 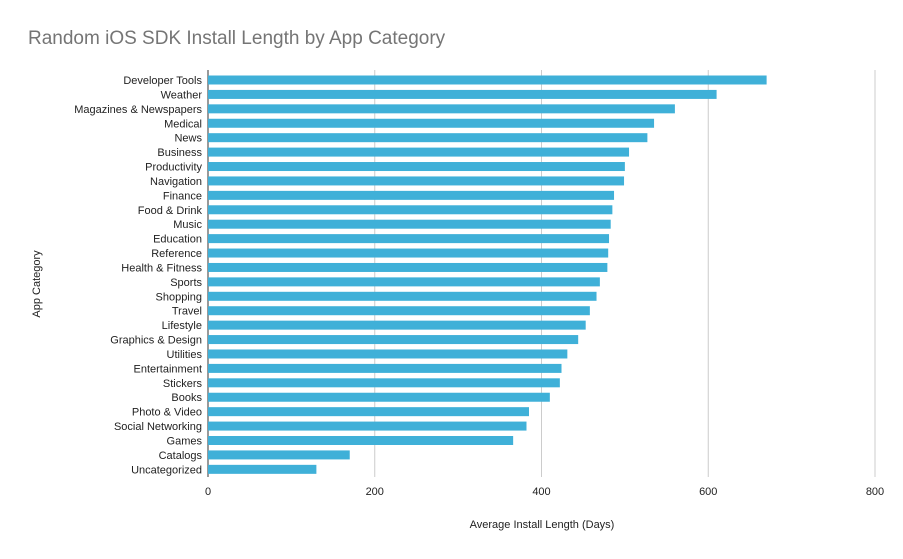 I want to click on category-label: Food & Drink, so click(x=170, y=211).